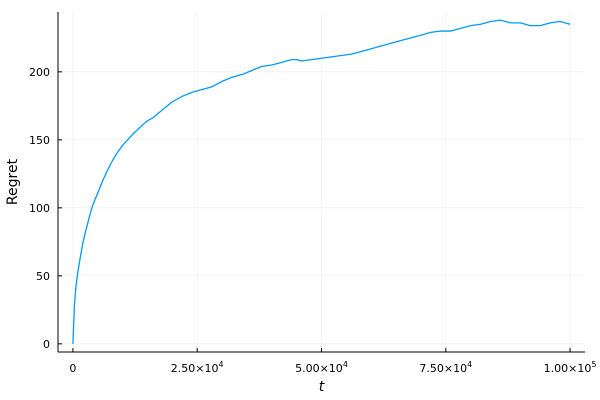 The height and width of the screenshot is (400, 600). Describe the element at coordinates (39, 208) in the screenshot. I see `y-tick-label: 100` at that location.